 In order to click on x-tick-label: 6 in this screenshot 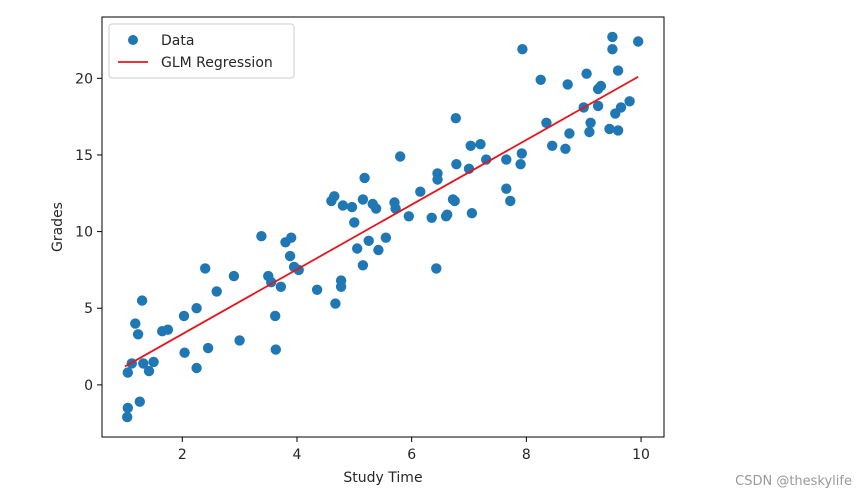, I will do `click(411, 455)`.